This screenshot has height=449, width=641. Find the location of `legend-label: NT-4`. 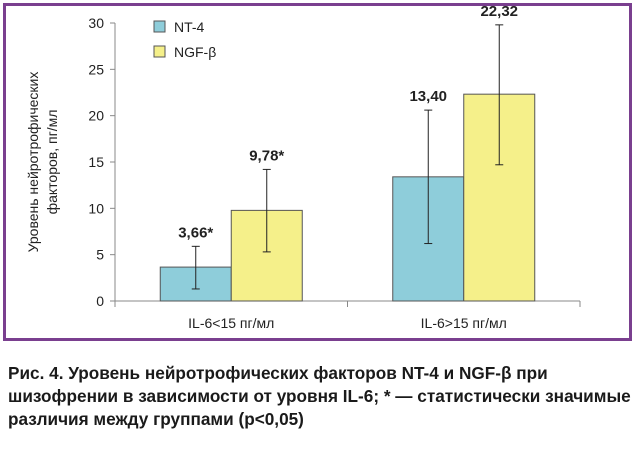

legend-label: NT-4 is located at coordinates (189, 27).